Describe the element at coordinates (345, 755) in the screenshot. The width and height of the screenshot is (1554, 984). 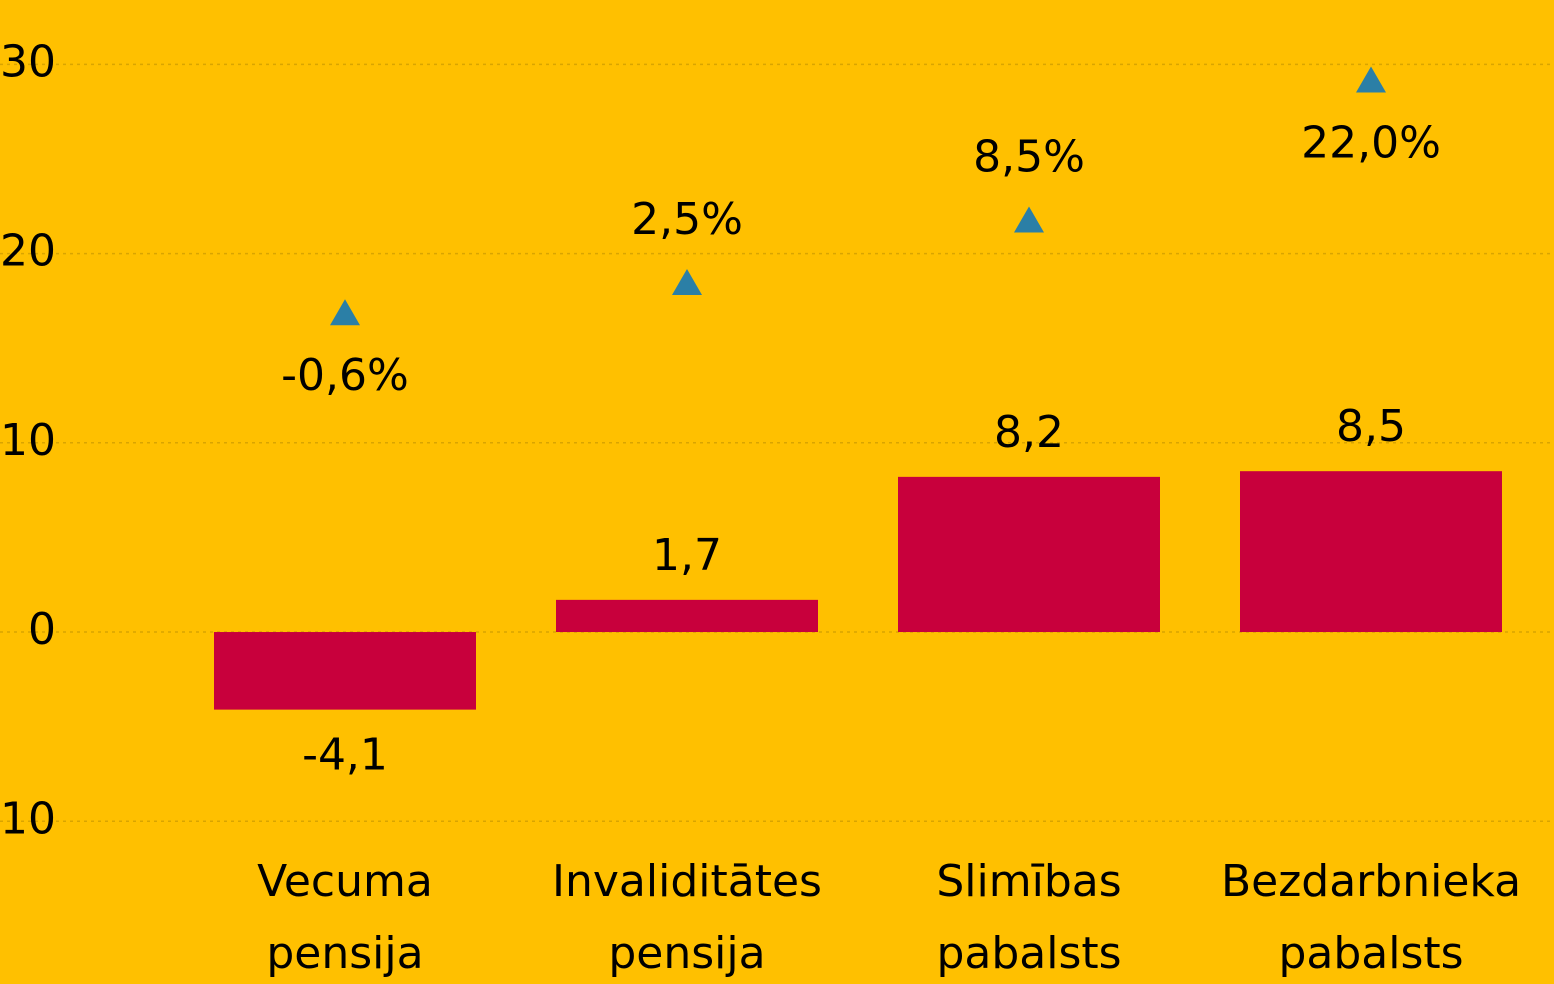
I see `bar-value-label: -4,1` at that location.